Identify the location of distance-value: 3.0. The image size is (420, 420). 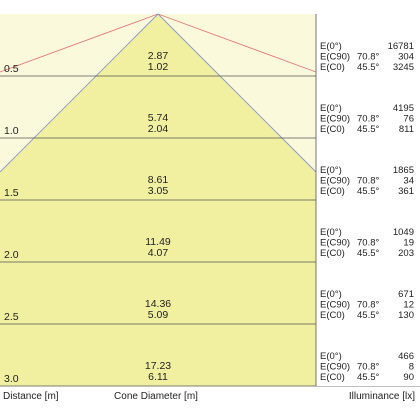
(11, 379).